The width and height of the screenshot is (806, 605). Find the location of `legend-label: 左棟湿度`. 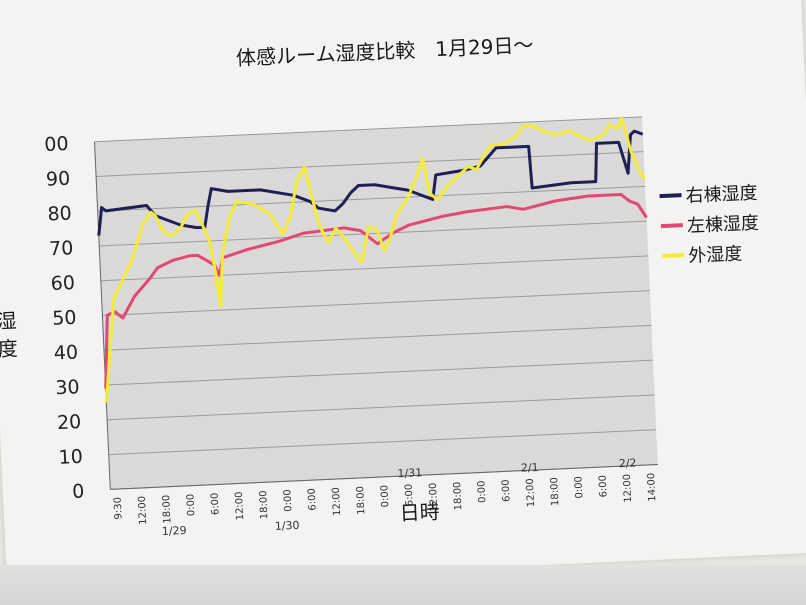

legend-label: 左棟湿度 is located at coordinates (722, 225).